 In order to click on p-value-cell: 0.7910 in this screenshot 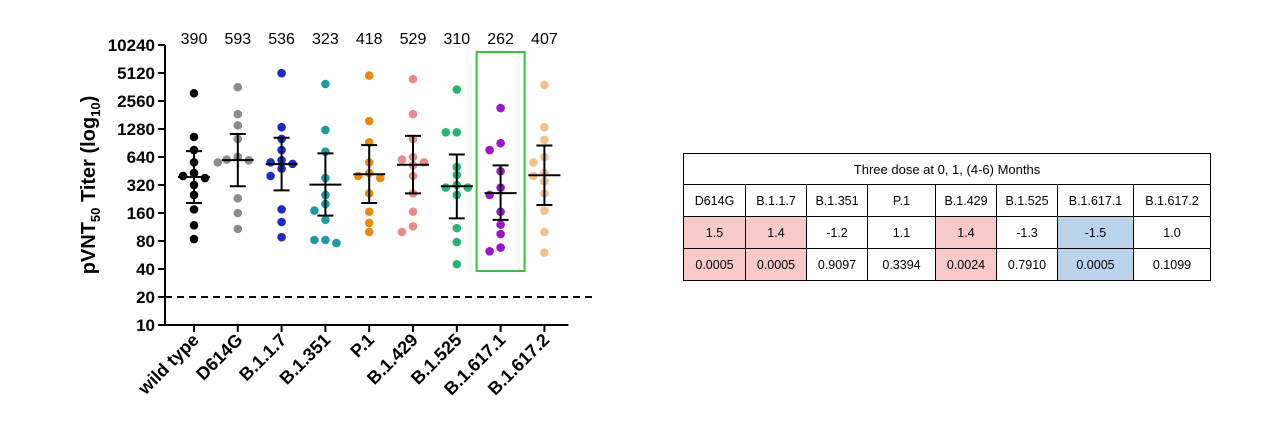, I will do `click(1027, 264)`.